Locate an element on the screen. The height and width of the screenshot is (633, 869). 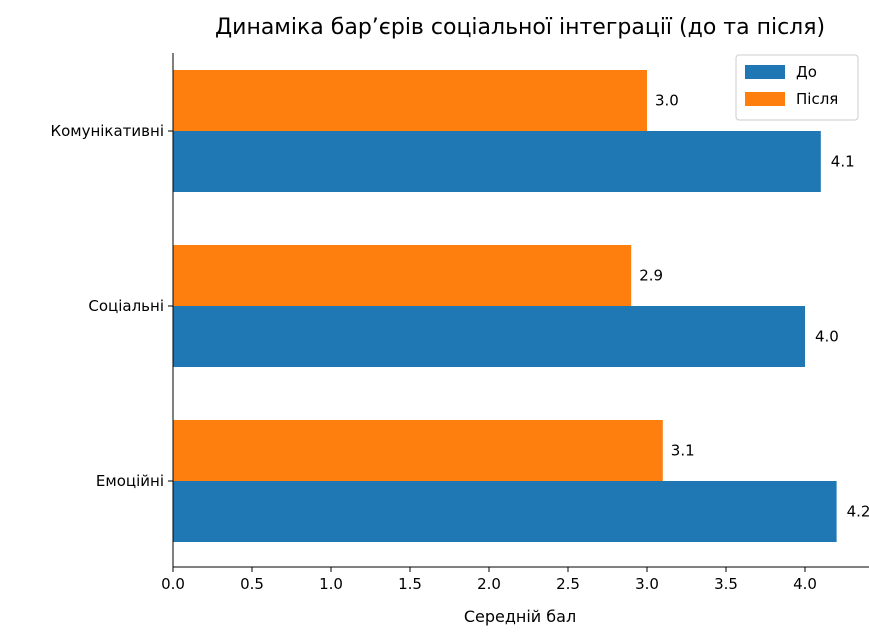
x-tick-label-5: 2.5 is located at coordinates (568, 584).